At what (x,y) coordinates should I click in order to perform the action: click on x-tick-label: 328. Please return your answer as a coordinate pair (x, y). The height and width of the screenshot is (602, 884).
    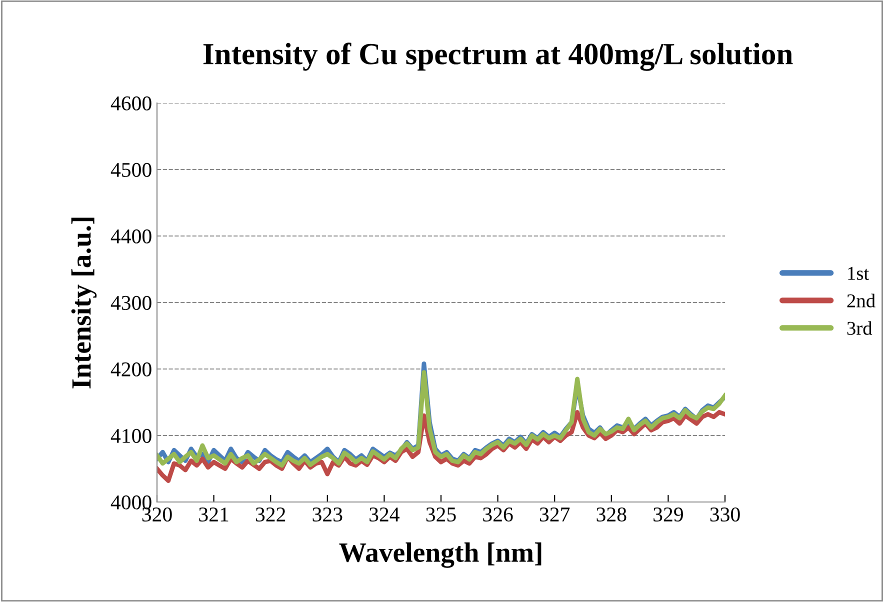
    Looking at the image, I should click on (611, 514).